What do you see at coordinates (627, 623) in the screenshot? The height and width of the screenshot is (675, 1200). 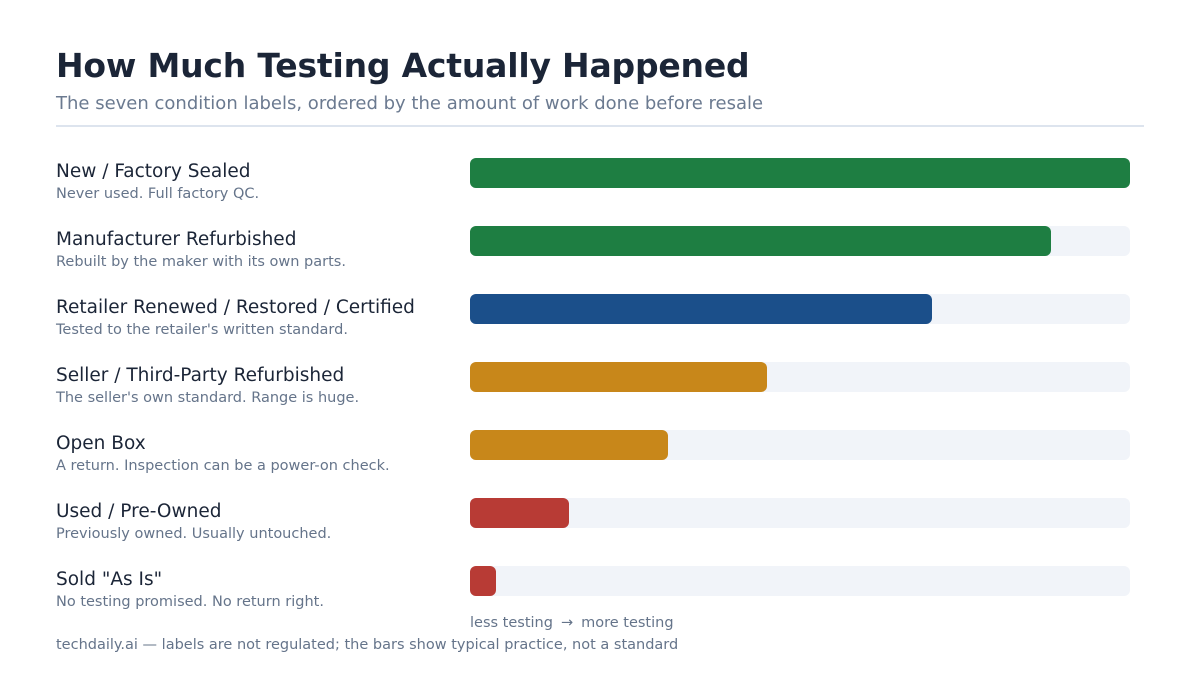 I see `axis-note-more: more testing` at bounding box center [627, 623].